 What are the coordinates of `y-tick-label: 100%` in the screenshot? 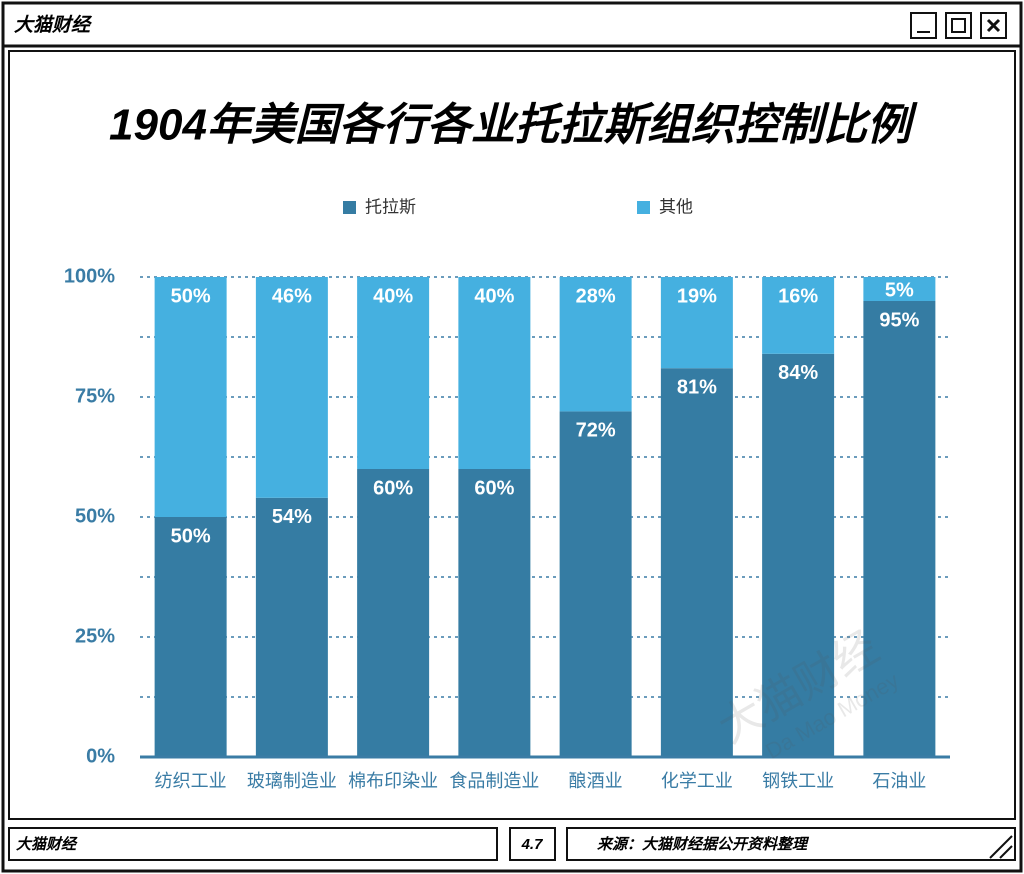 It's located at (89, 276).